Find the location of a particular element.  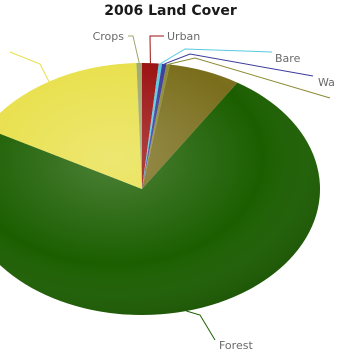

slice-label-crops: Crops is located at coordinates (109, 36).